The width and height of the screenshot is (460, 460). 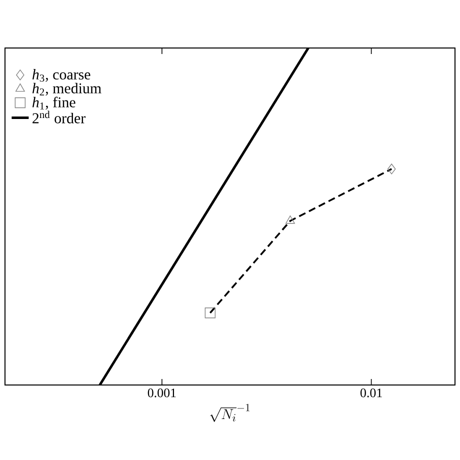 I want to click on legend-label: h$_{3}$, coarse, so click(x=61, y=75).